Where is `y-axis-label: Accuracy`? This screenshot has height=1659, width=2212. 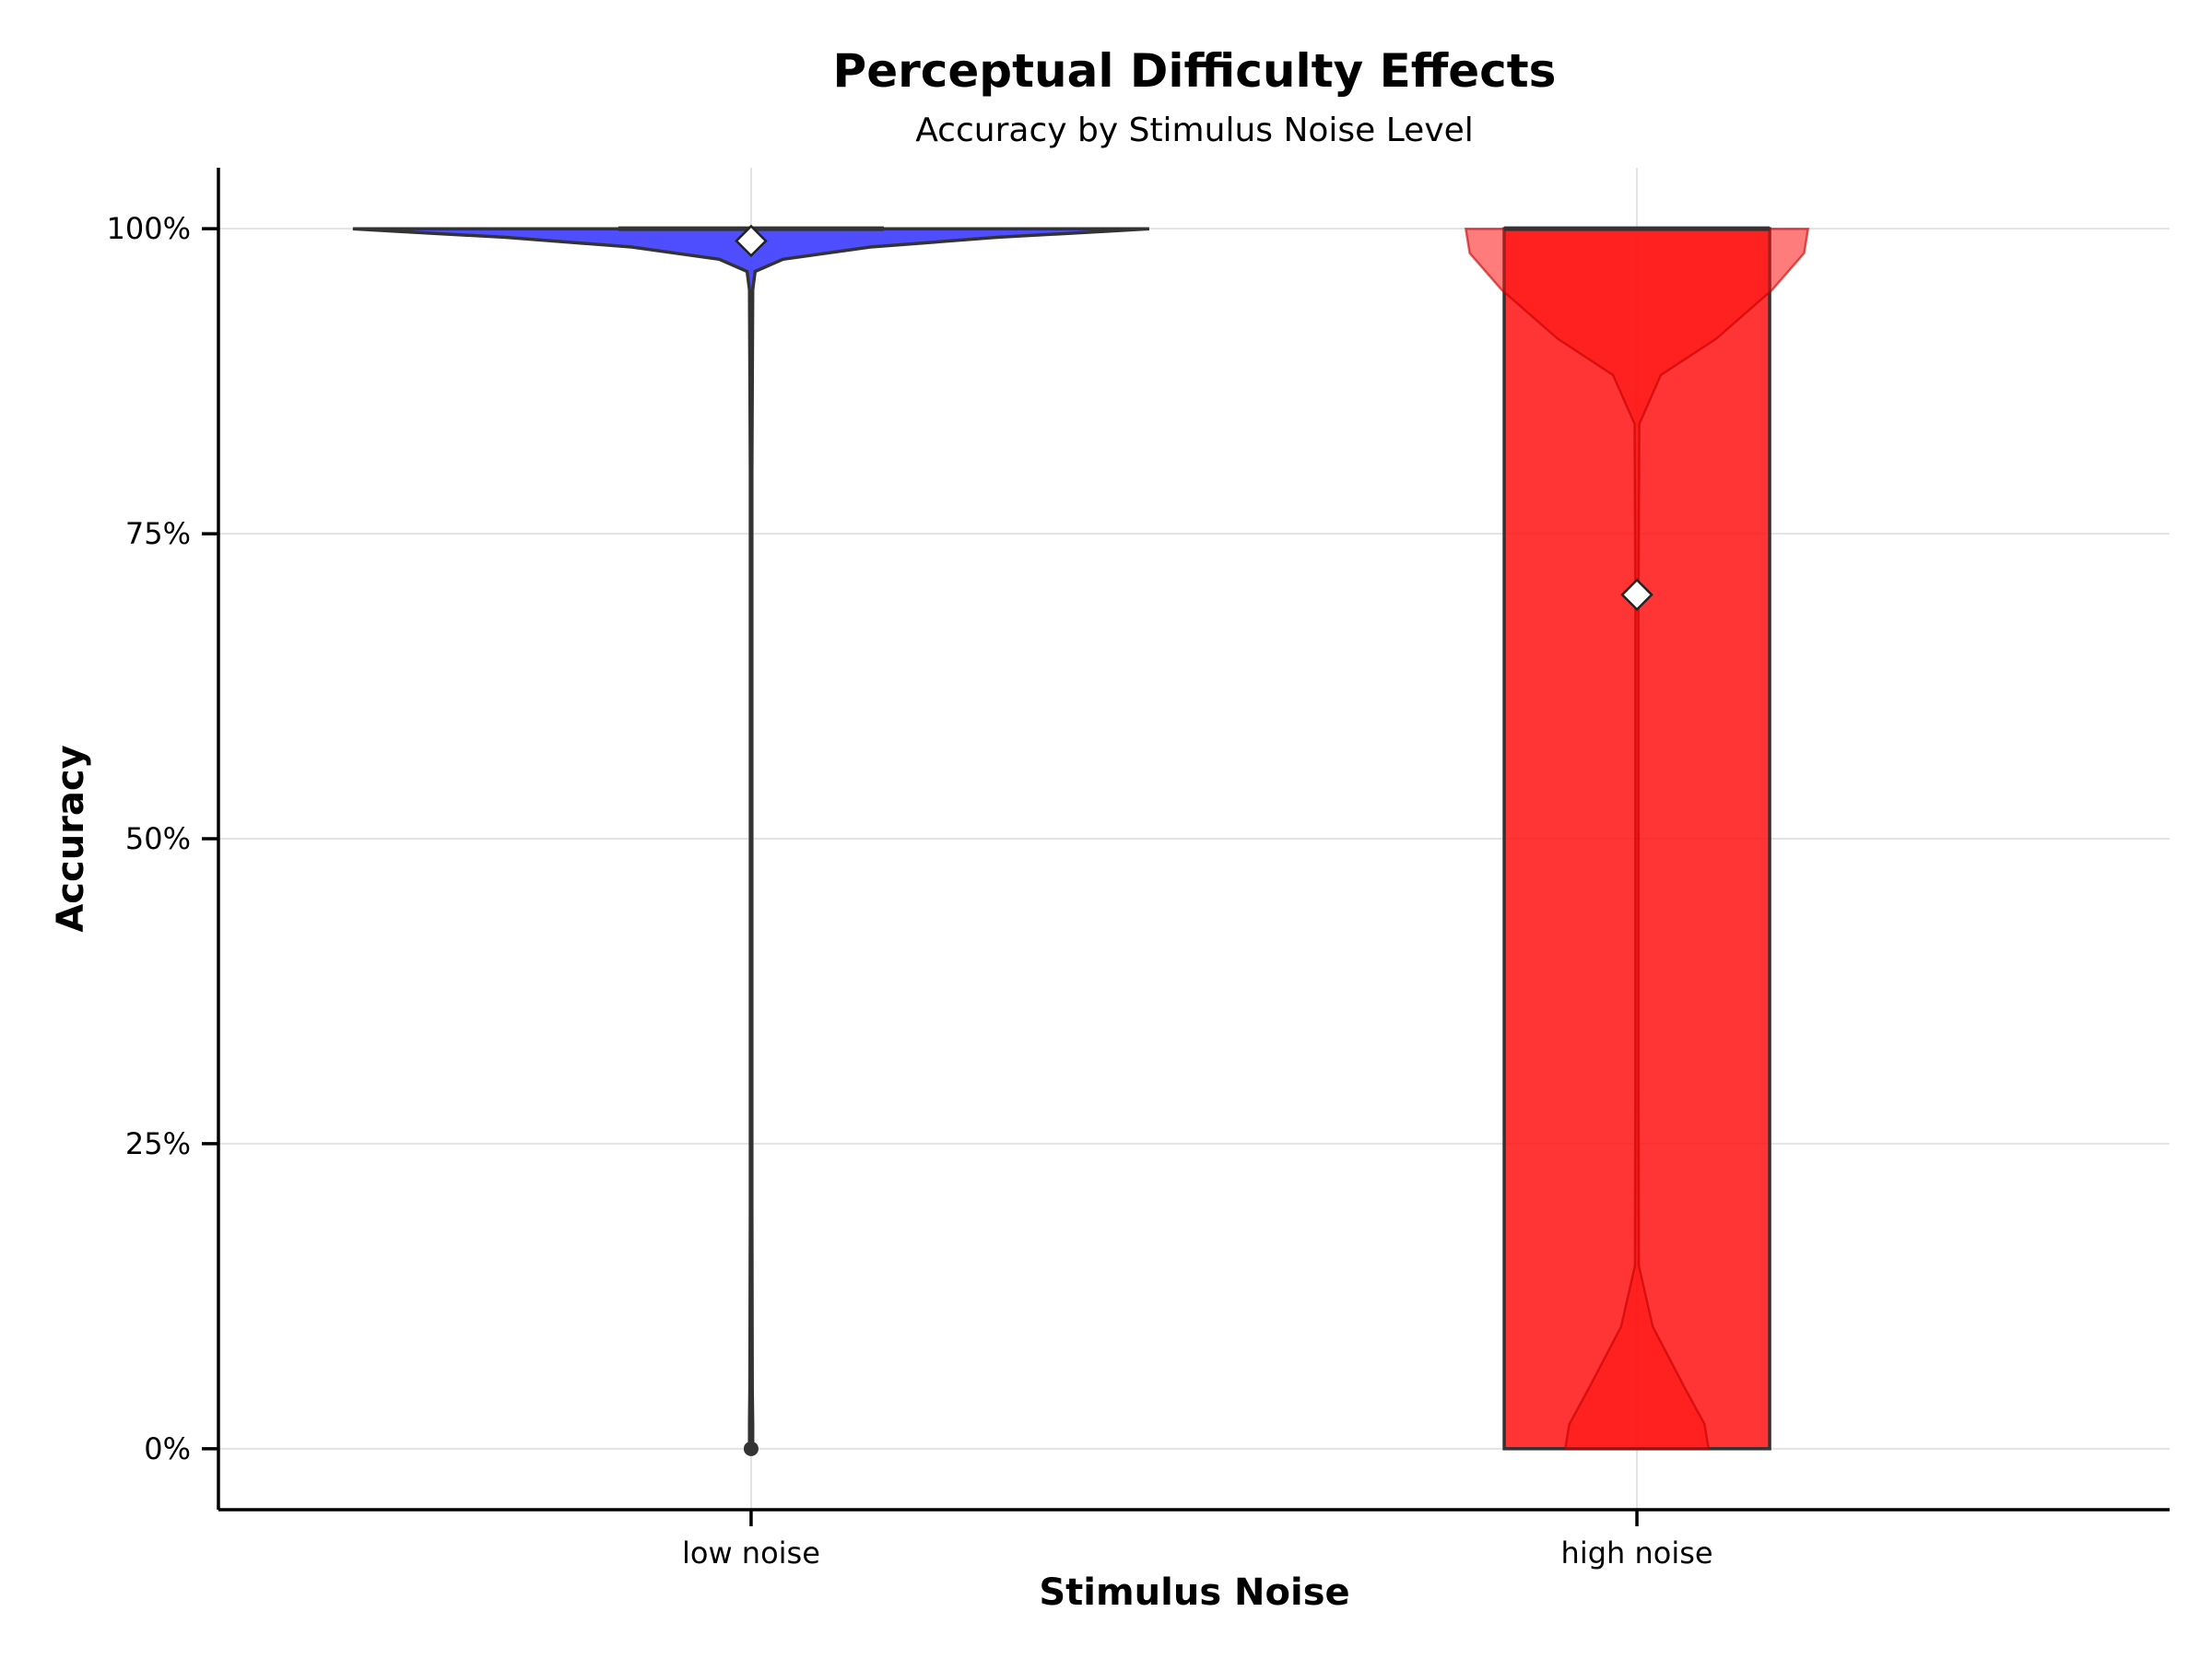 y-axis-label: Accuracy is located at coordinates (71, 838).